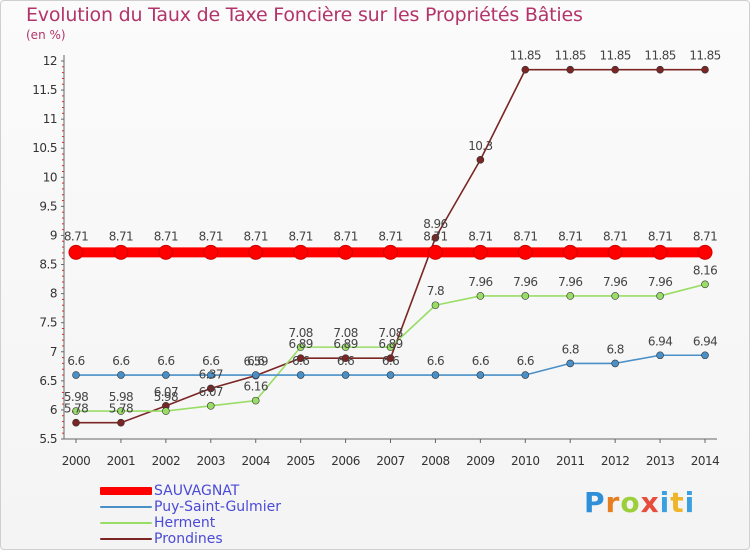 The height and width of the screenshot is (550, 750). Describe the element at coordinates (44, 148) in the screenshot. I see `y-tick-label: 10.5` at that location.